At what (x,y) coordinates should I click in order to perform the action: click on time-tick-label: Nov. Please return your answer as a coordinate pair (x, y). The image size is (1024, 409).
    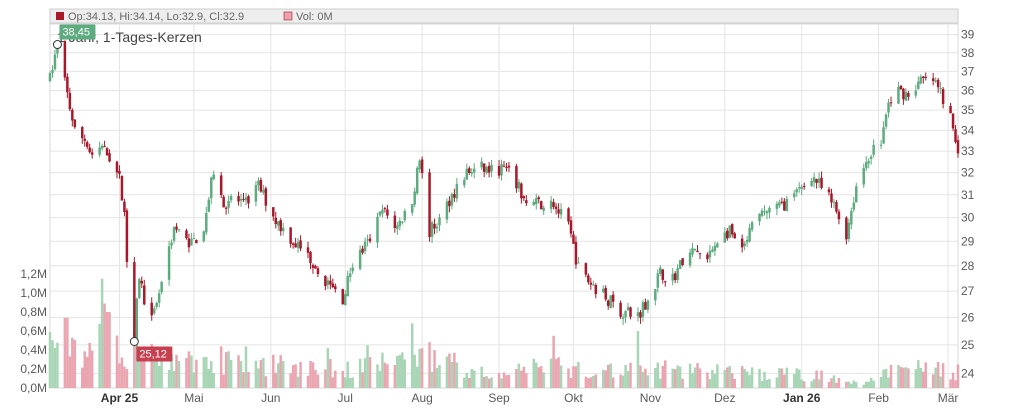
    Looking at the image, I should click on (650, 398).